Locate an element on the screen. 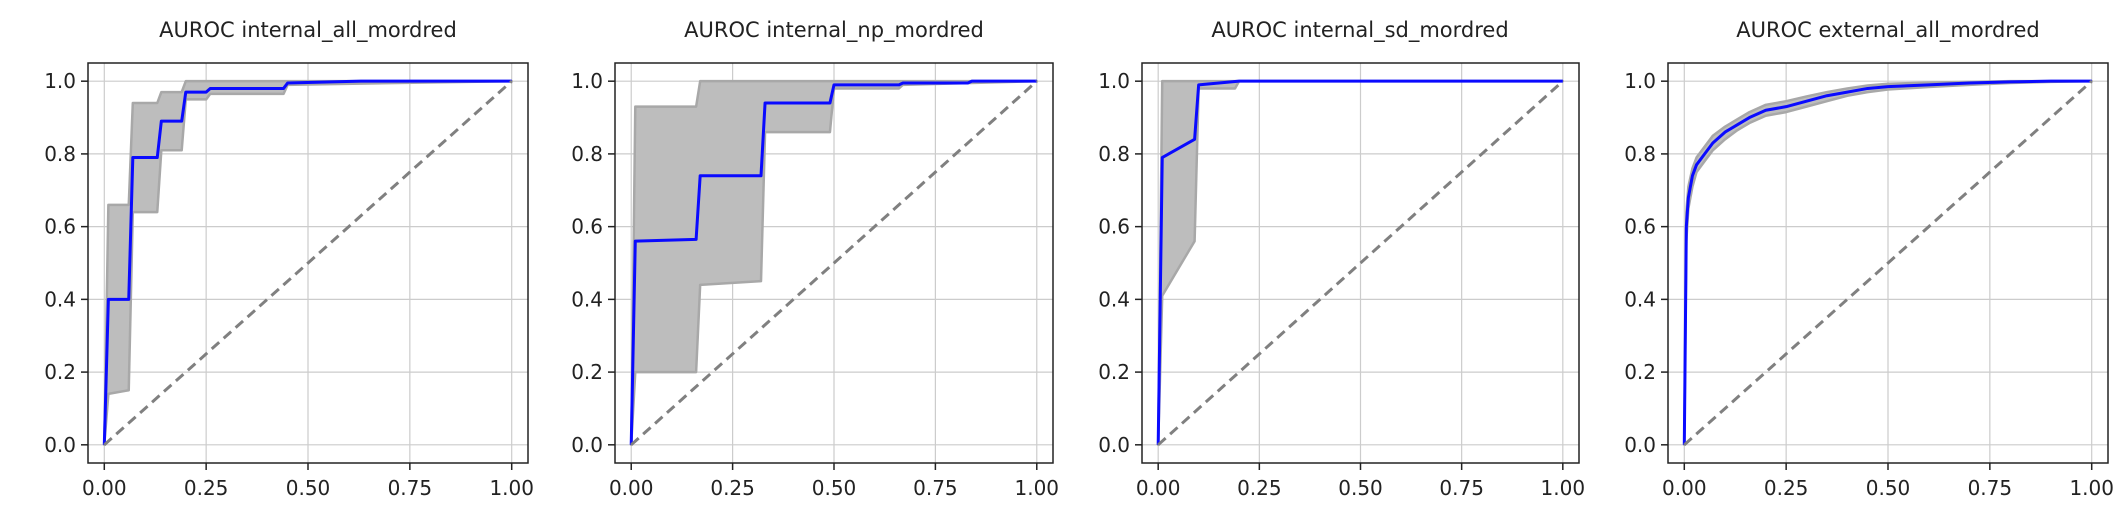 The width and height of the screenshot is (2127, 531). confidence-band is located at coordinates (834, 263).